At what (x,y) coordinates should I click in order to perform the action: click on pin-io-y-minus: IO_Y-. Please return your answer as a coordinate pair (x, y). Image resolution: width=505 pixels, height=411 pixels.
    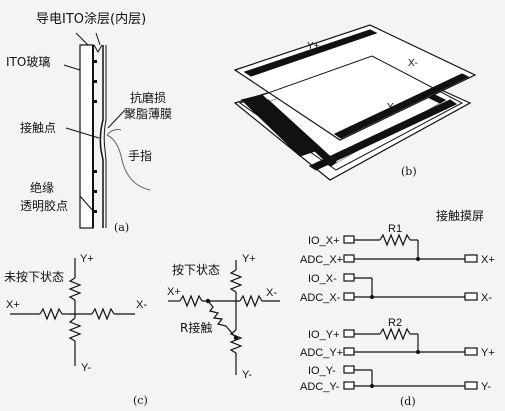
    Looking at the image, I should click on (322, 371).